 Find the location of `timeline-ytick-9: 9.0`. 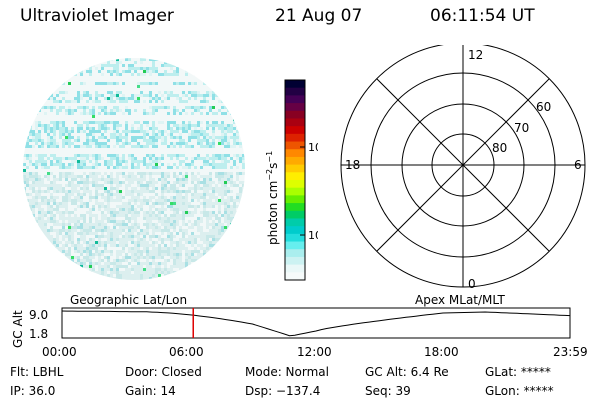

timeline-ytick-9: 9.0 is located at coordinates (38, 315).